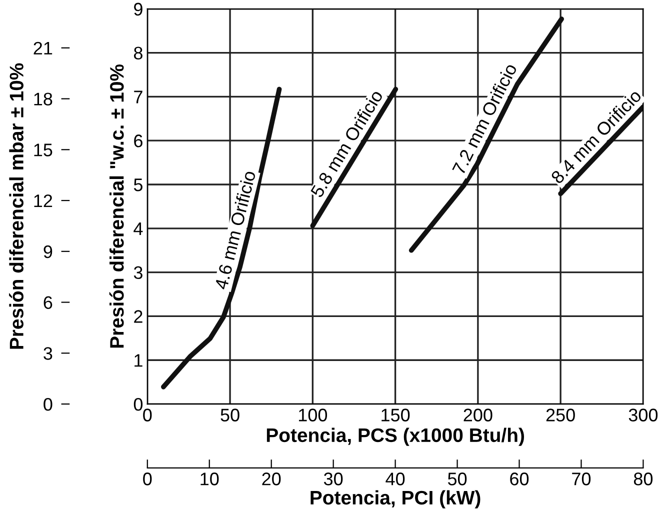 This screenshot has height=522, width=670. What do you see at coordinates (457, 479) in the screenshot?
I see `x2-tick-label: 50` at bounding box center [457, 479].